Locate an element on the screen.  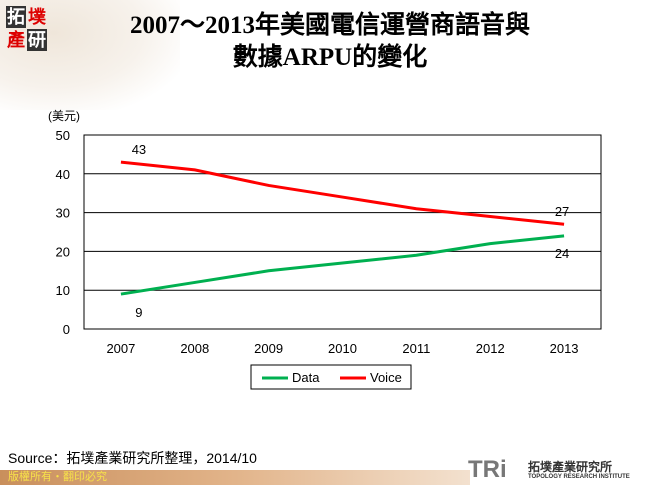
title-line-2: 數據ARPU的變化 is located at coordinates (330, 57).